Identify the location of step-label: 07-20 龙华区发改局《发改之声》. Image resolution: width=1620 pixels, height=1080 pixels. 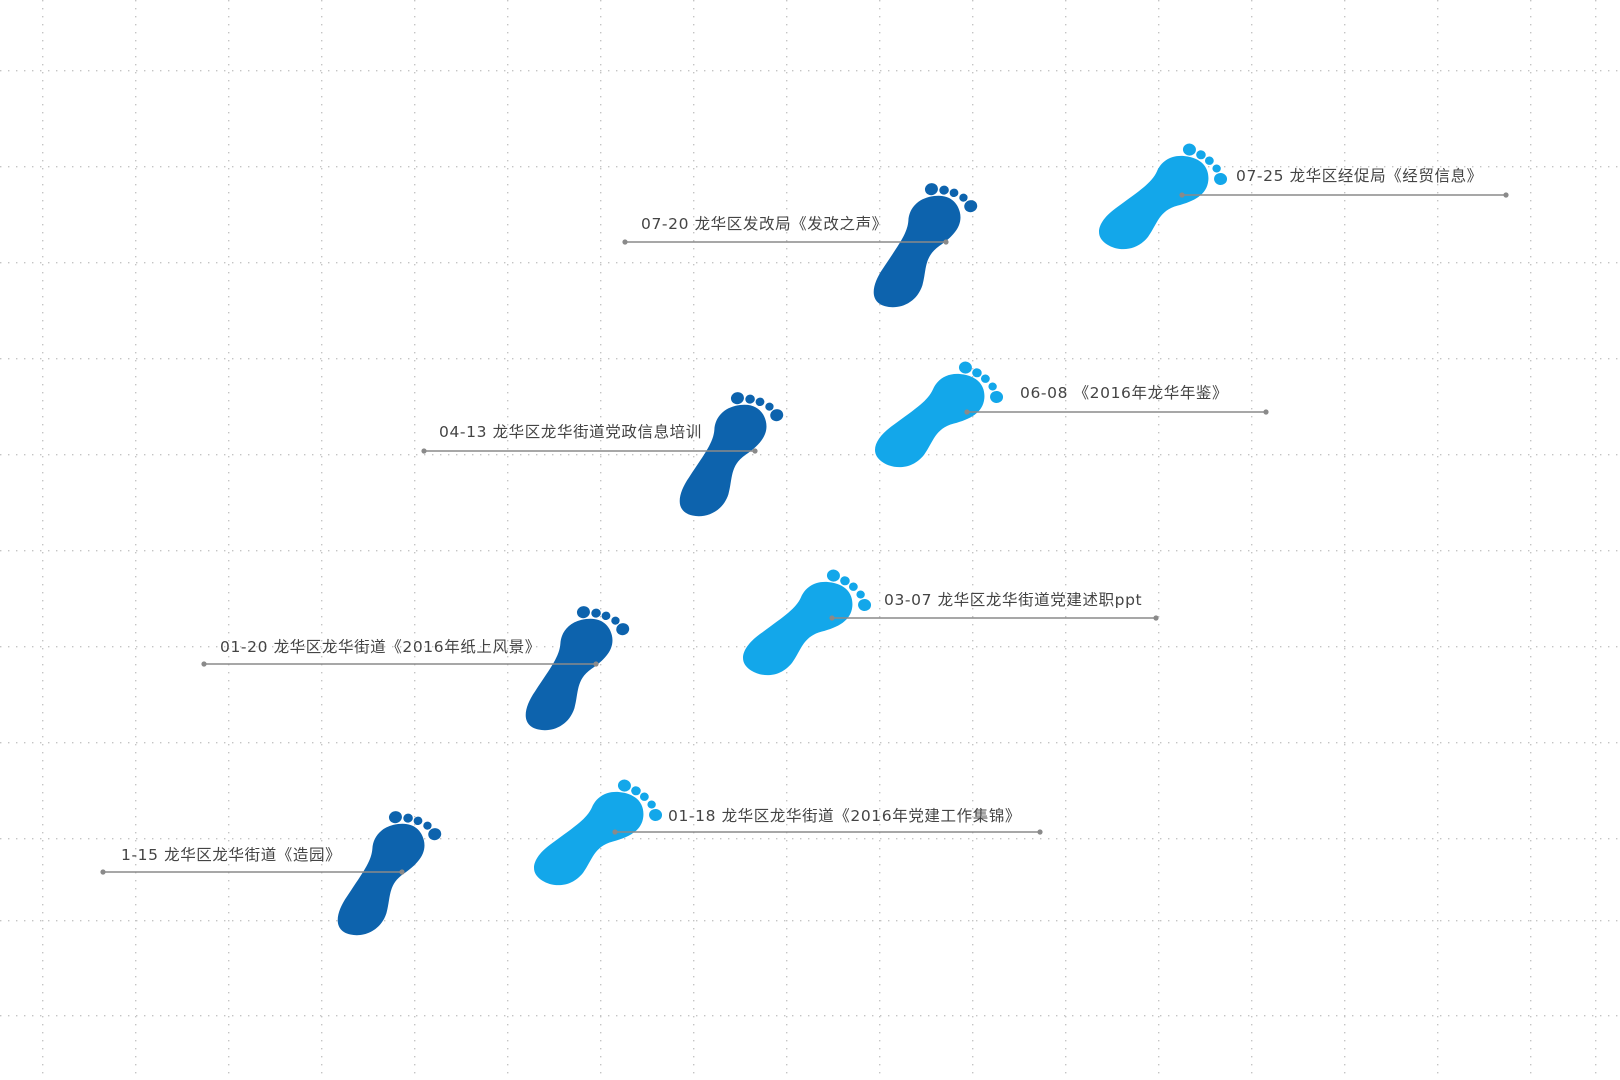
(764, 224).